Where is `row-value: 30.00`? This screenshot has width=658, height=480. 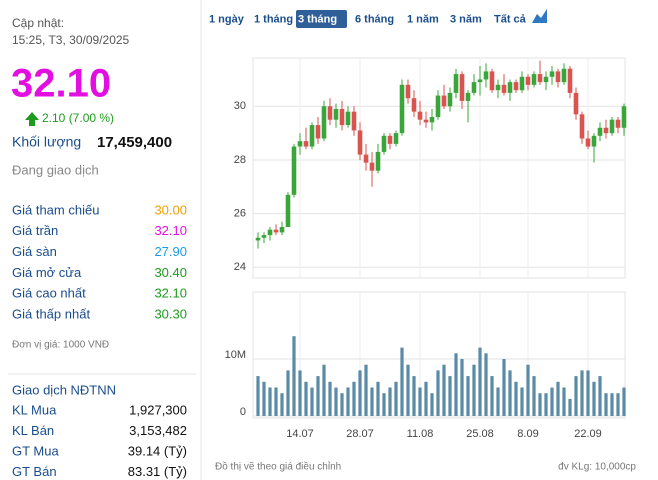
row-value: 30.00 is located at coordinates (170, 209).